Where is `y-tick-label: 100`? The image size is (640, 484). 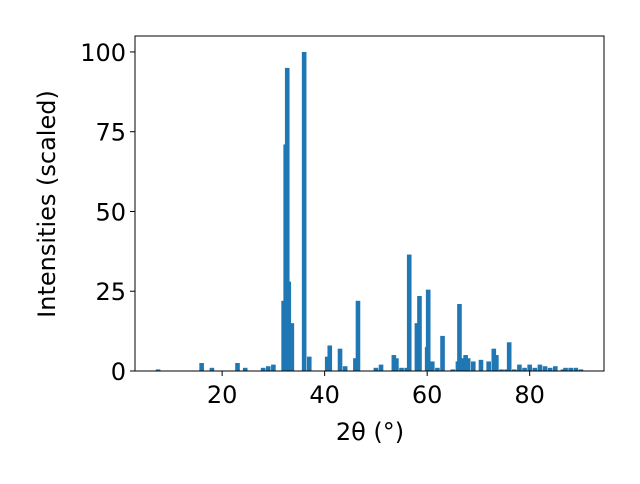 y-tick-label: 100 is located at coordinates (103, 53).